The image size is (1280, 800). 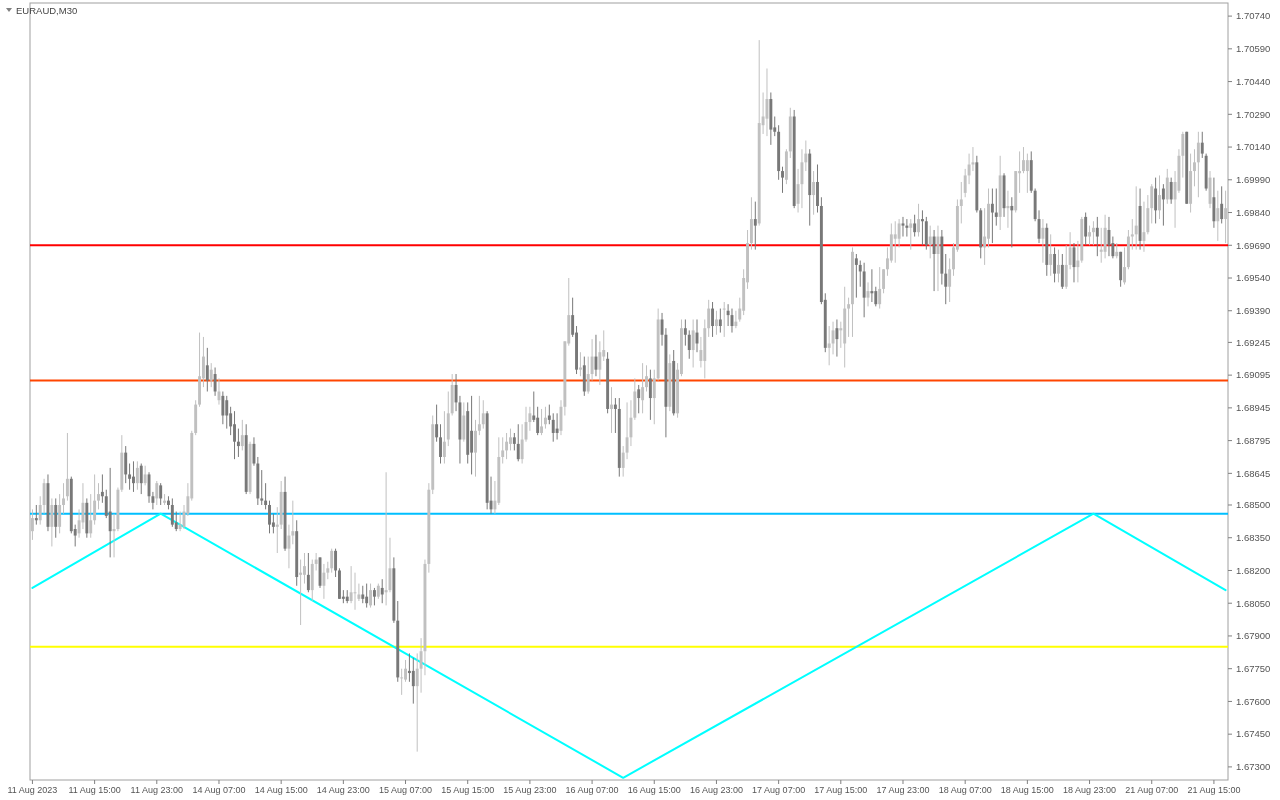 What do you see at coordinates (468, 790) in the screenshot?
I see `x-tick-label: 15 Aug 15:00` at bounding box center [468, 790].